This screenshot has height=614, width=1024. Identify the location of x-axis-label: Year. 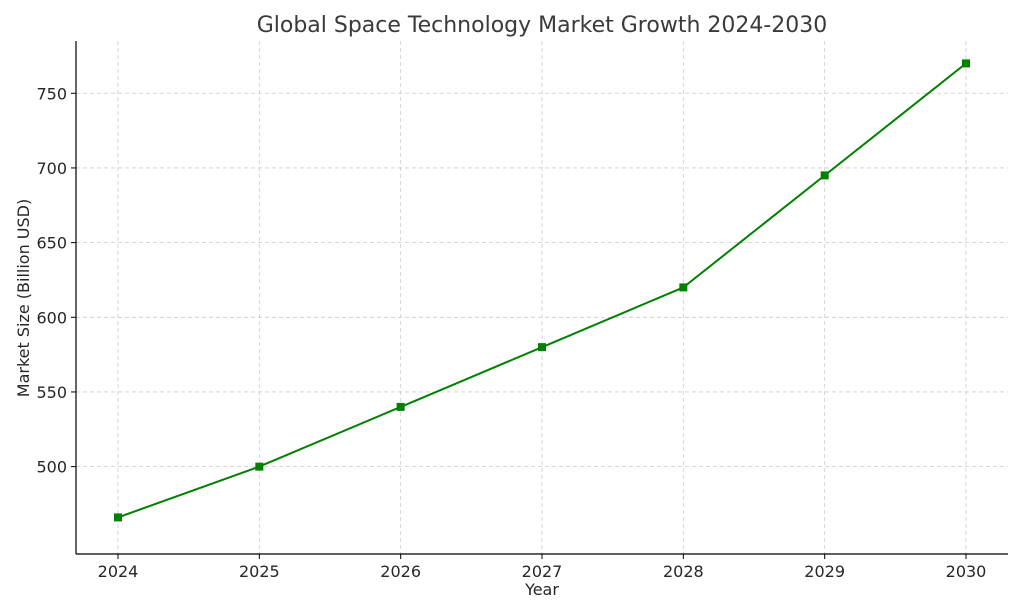
(541, 589).